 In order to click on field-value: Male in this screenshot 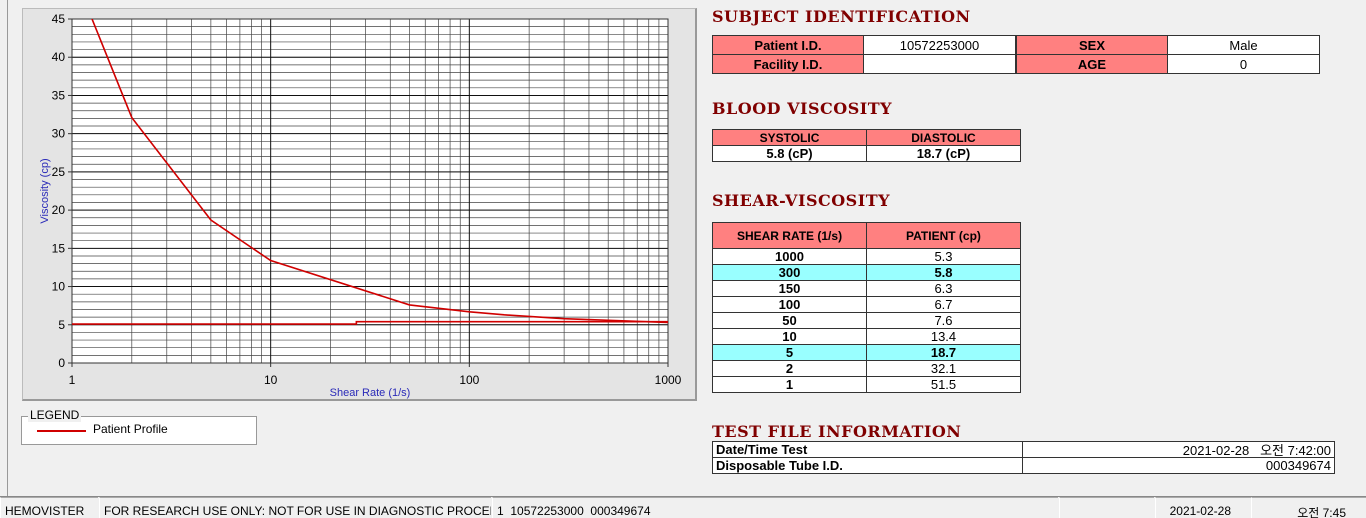, I will do `click(1243, 45)`.